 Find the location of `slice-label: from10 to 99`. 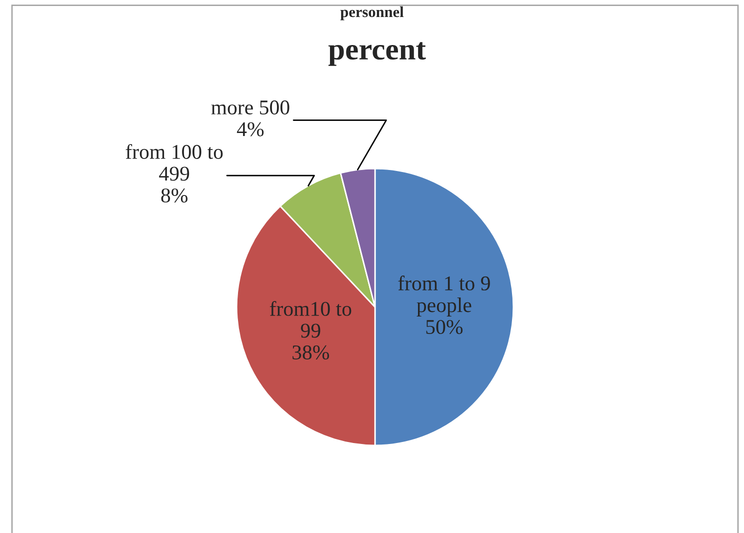

slice-label: from10 to 99 is located at coordinates (311, 319).